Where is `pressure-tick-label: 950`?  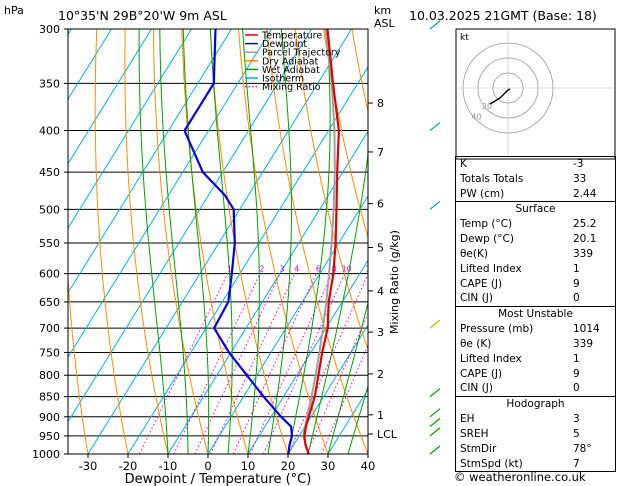 pressure-tick-label: 950 is located at coordinates (49, 436).